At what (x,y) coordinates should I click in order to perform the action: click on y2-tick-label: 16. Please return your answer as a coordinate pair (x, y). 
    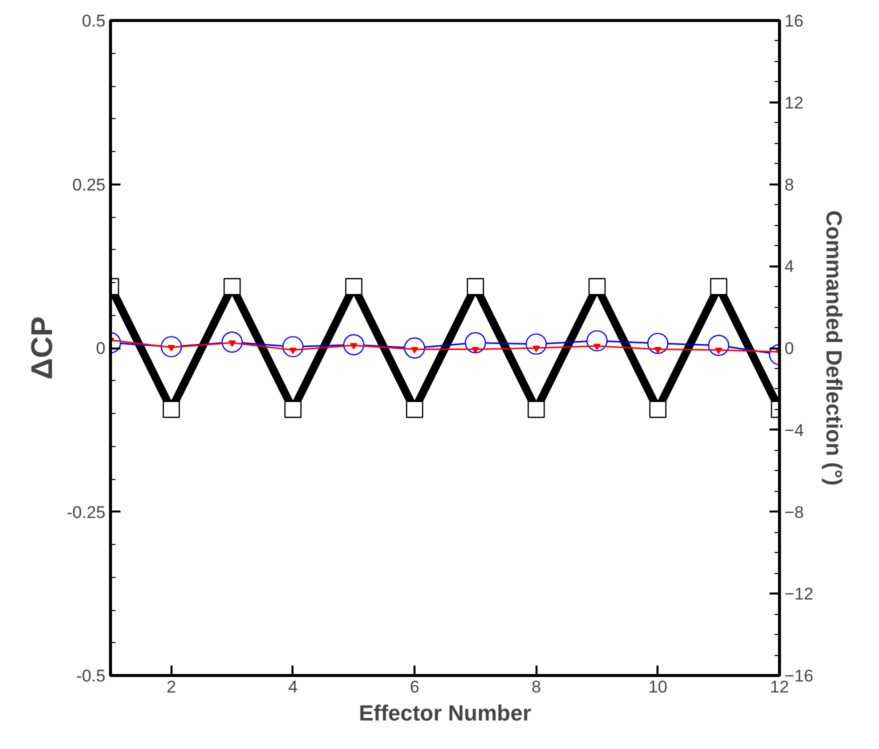
    Looking at the image, I should click on (794, 21).